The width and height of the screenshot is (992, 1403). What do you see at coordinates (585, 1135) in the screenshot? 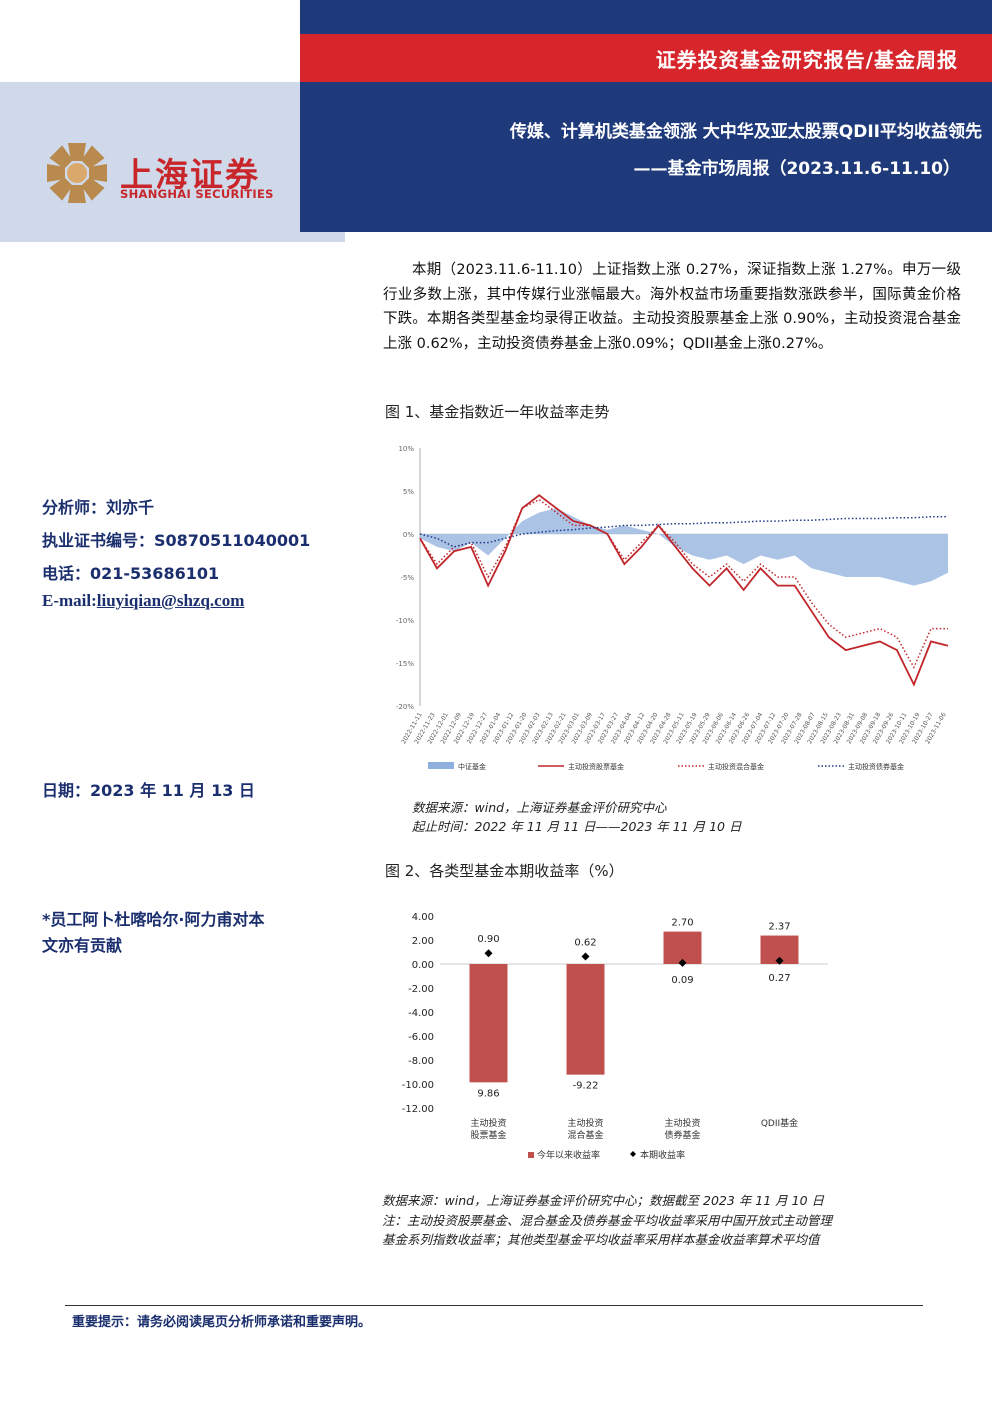
I see `category-label-1: 混合基金` at bounding box center [585, 1135].